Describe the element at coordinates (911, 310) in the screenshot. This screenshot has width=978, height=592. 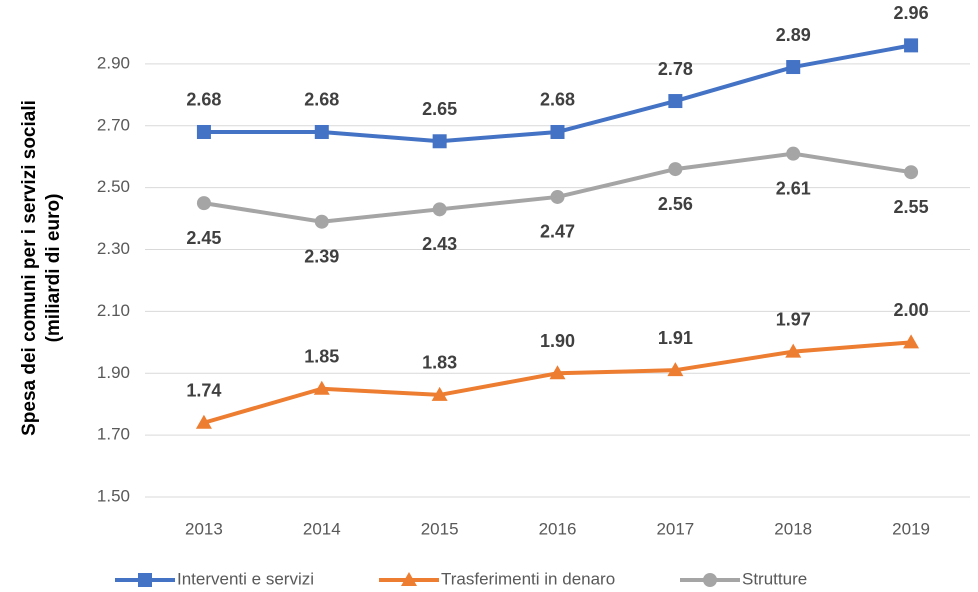
I see `data-label: 2.00` at that location.